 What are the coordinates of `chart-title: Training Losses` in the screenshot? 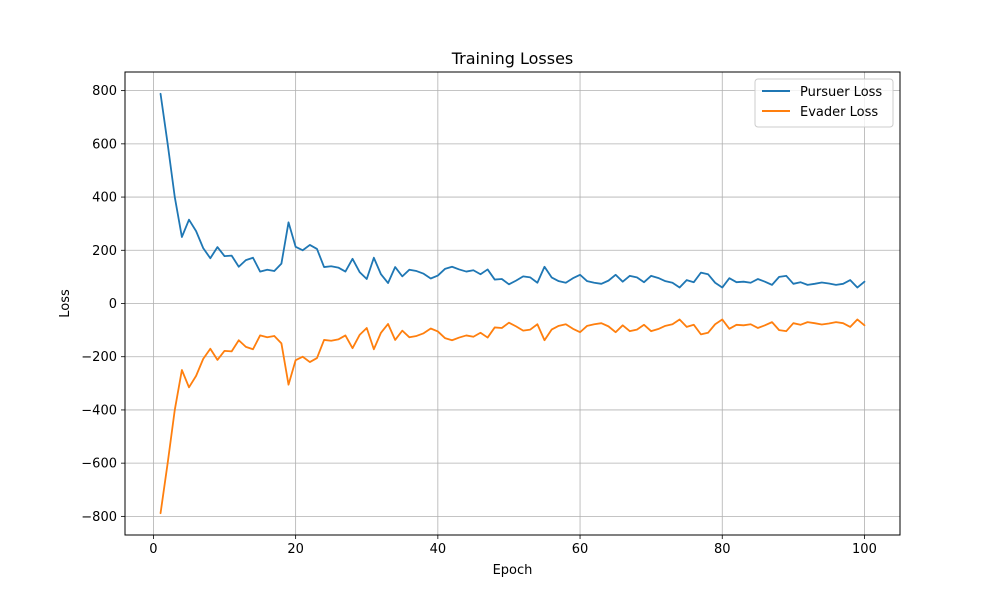 It's located at (512, 58).